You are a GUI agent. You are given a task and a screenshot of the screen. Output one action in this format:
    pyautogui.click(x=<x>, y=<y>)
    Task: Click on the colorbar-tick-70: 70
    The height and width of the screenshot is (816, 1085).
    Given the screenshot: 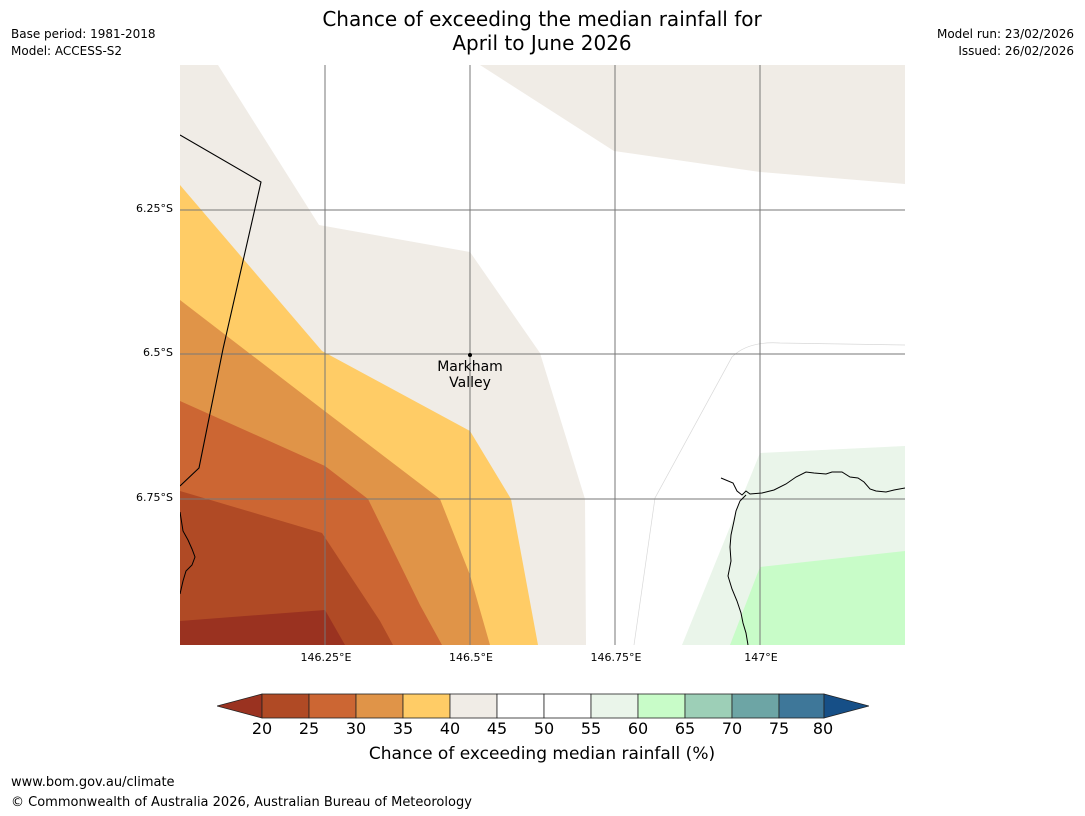 What is the action you would take?
    pyautogui.click(x=732, y=728)
    